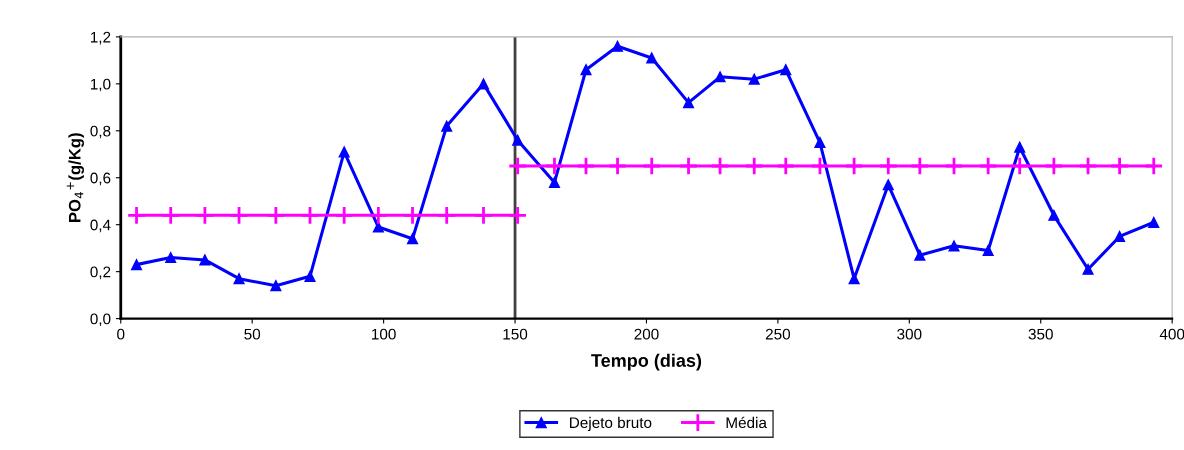  What do you see at coordinates (1040, 334) in the screenshot?
I see `x-tick-label: 350` at bounding box center [1040, 334].